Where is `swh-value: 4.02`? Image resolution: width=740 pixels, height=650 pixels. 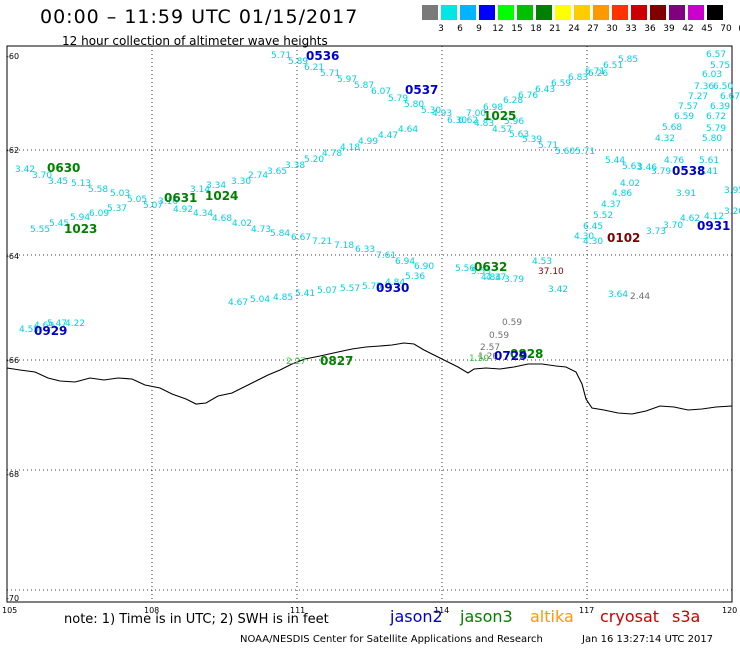 swh-value: 4.02 is located at coordinates (630, 184).